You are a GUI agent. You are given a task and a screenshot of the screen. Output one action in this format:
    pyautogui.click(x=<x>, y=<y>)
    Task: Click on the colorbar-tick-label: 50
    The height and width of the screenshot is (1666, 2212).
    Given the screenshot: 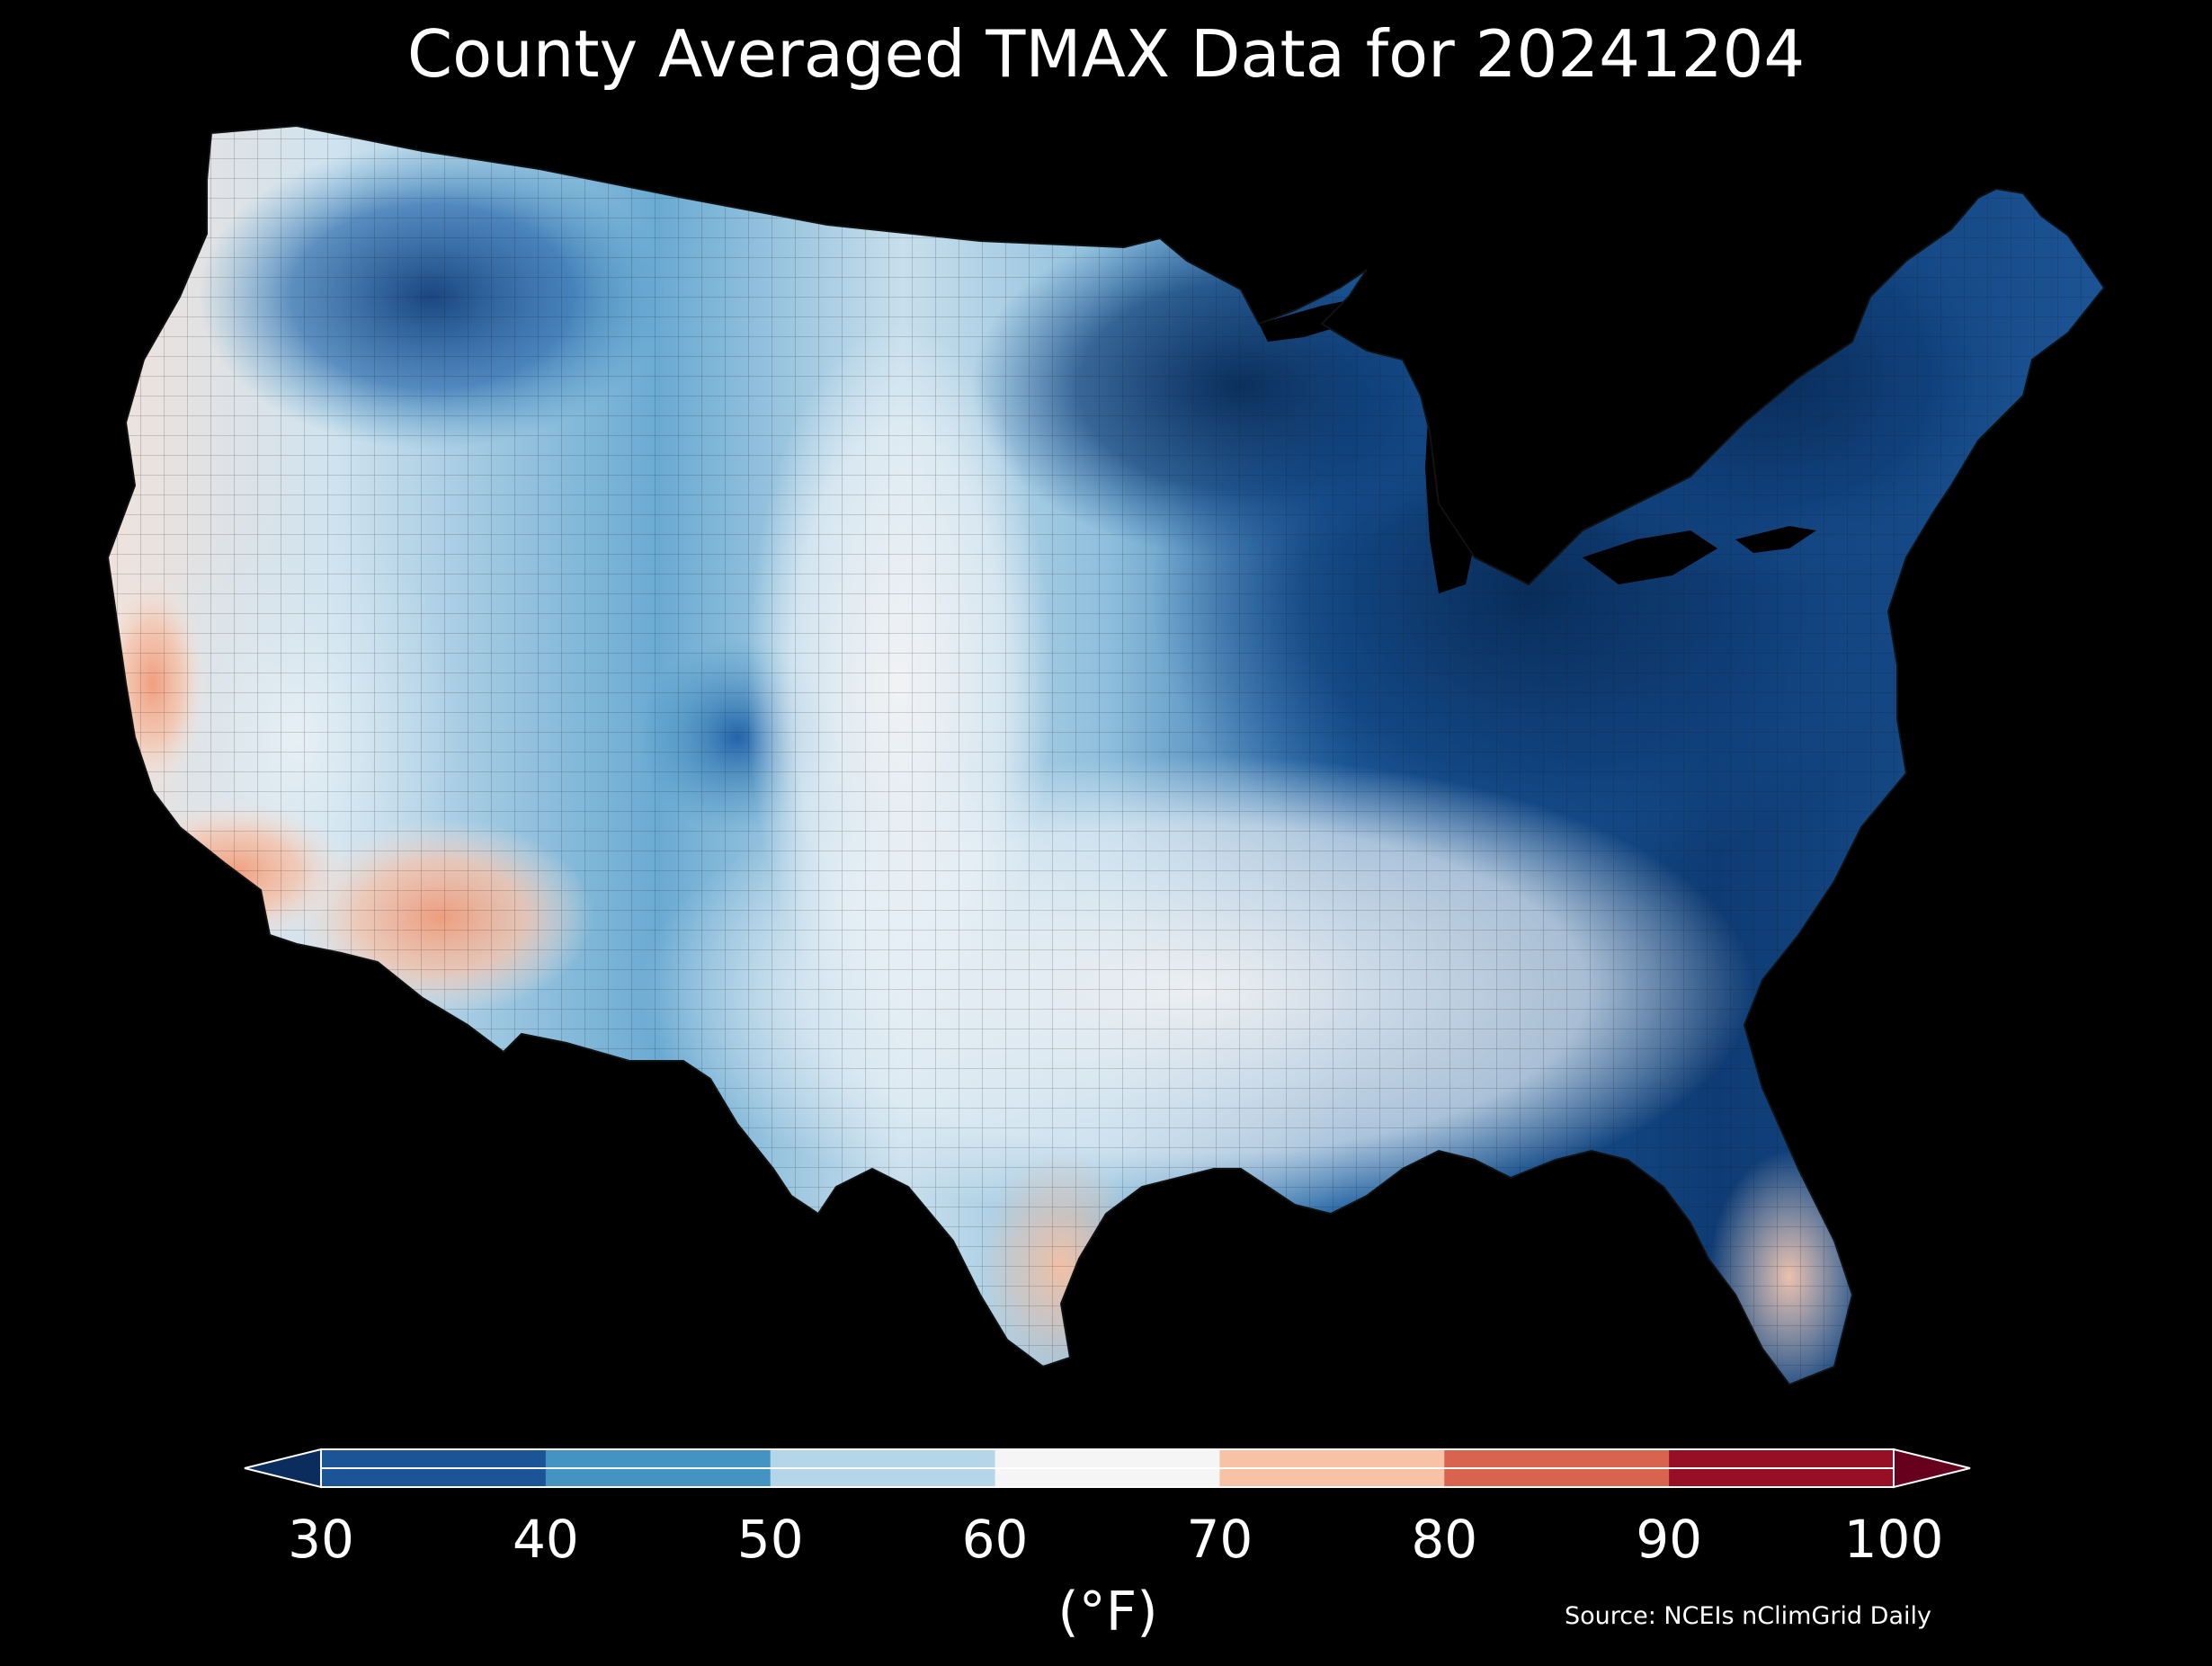 What is the action you would take?
    pyautogui.click(x=770, y=1540)
    